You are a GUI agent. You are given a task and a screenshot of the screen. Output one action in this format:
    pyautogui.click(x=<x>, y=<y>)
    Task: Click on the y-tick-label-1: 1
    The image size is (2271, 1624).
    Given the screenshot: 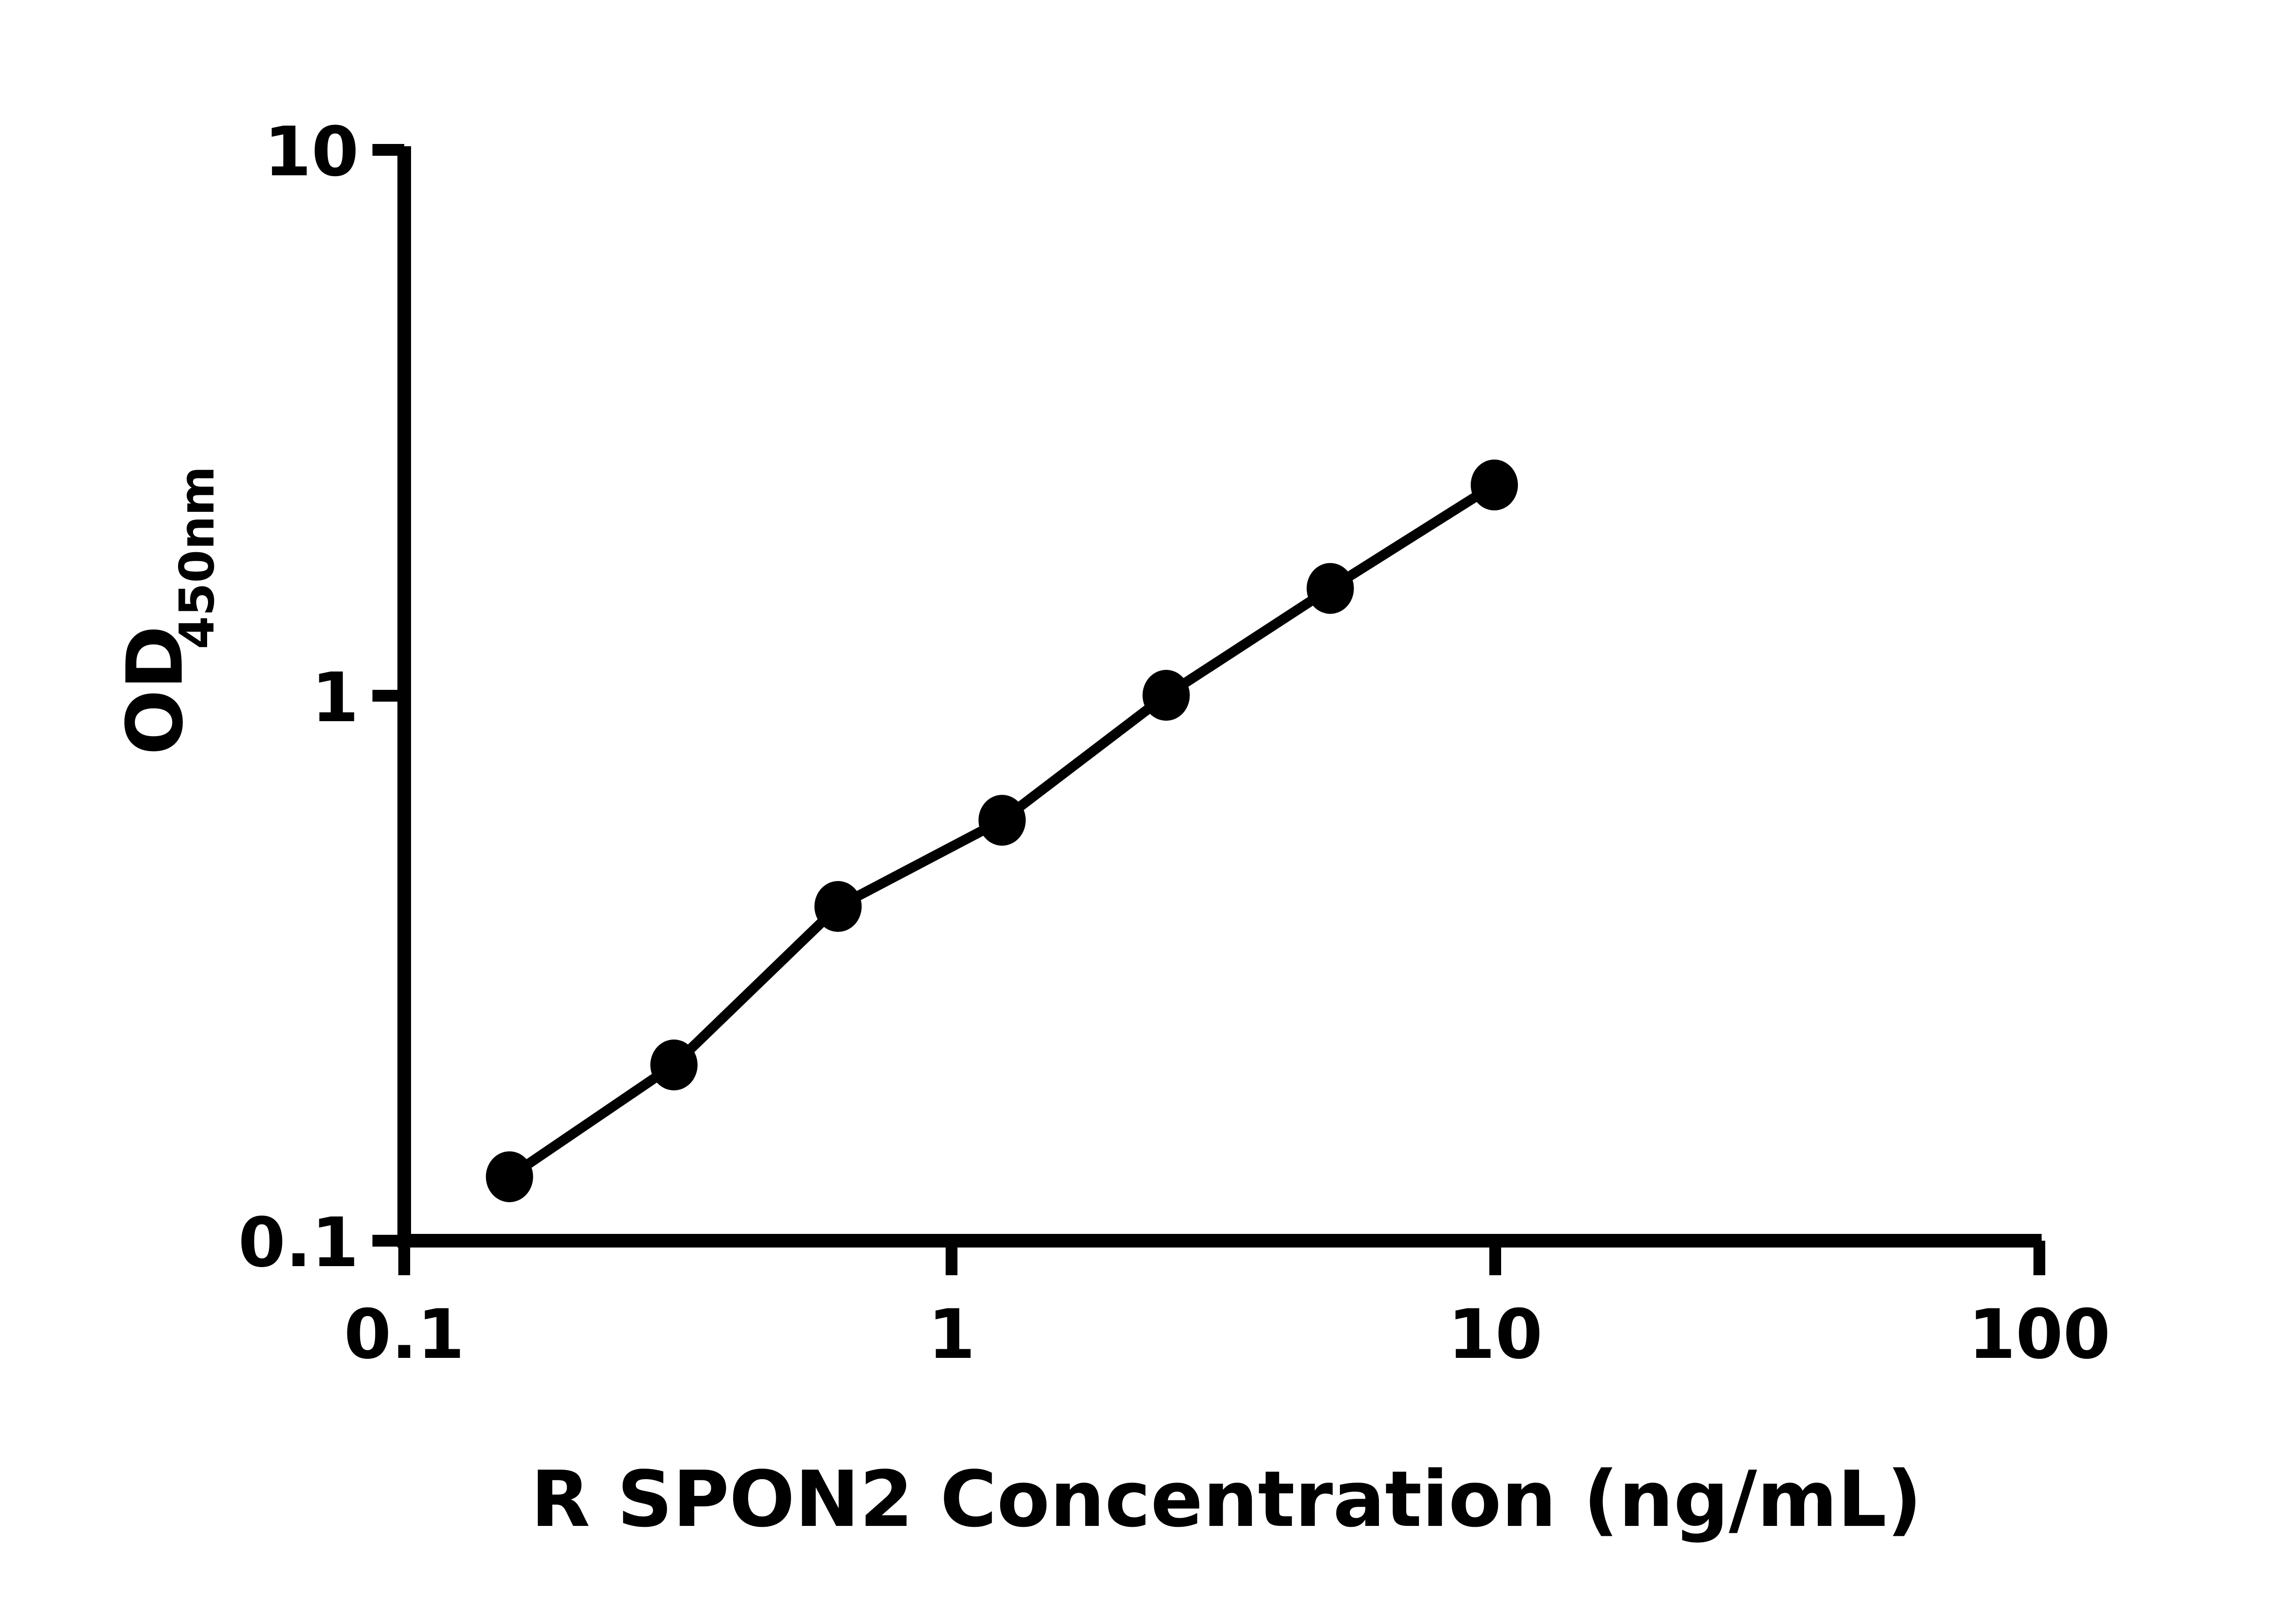 What is the action you would take?
    pyautogui.click(x=335, y=698)
    